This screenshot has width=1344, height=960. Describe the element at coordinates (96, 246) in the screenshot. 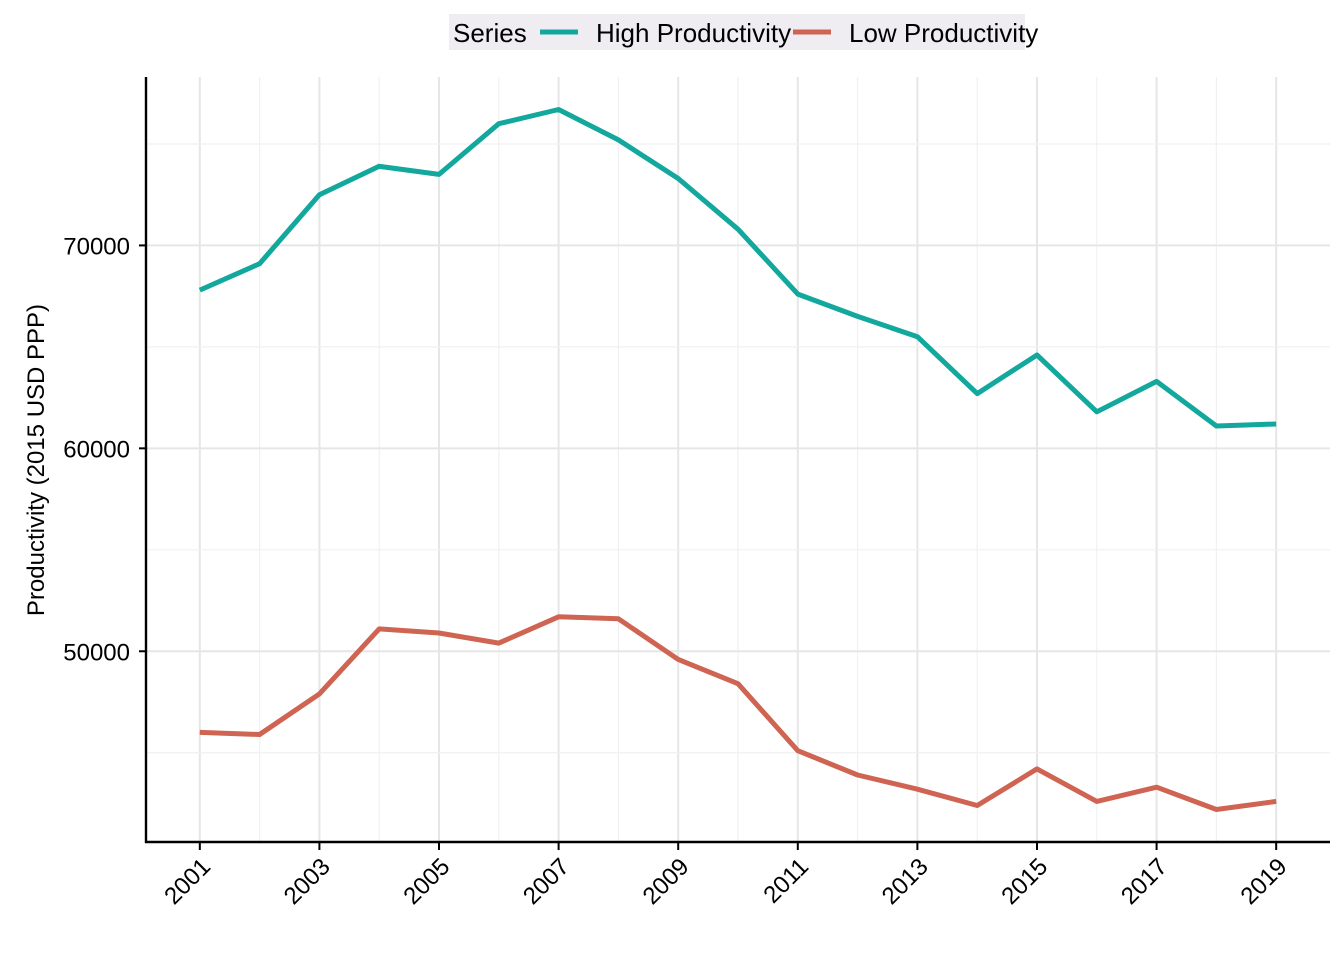

I see `y-tick-label-70000: 70000` at that location.